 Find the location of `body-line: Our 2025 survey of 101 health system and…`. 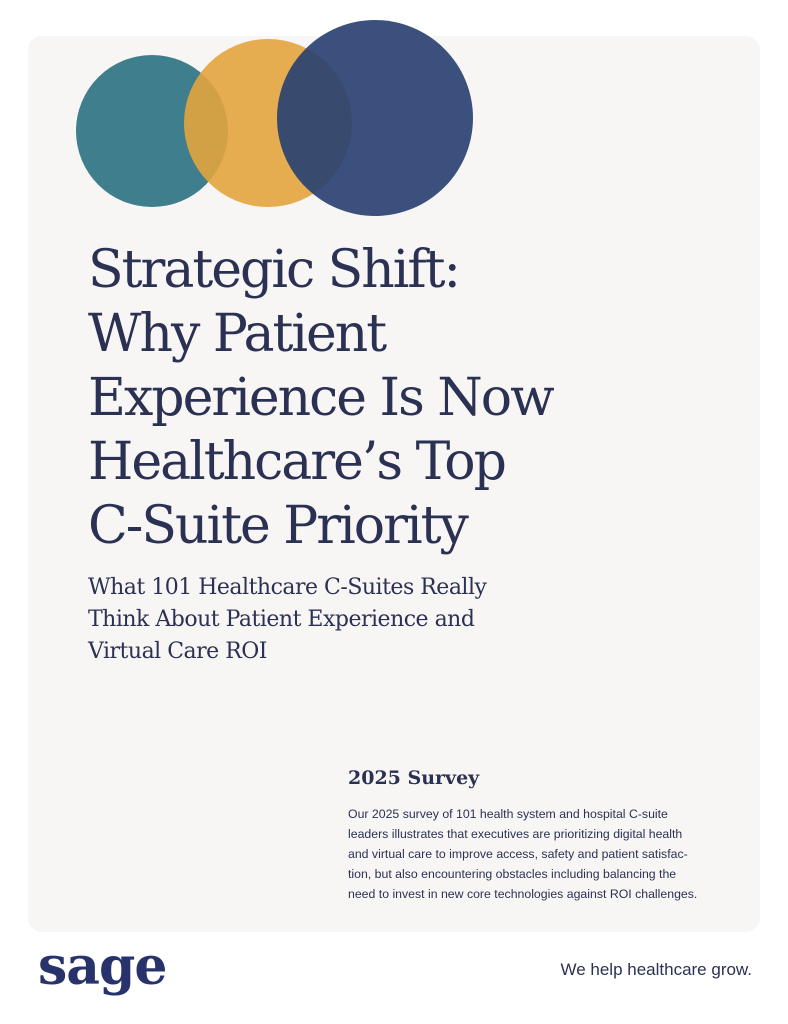

body-line: Our 2025 survey of 101 health system and… is located at coordinates (508, 814).